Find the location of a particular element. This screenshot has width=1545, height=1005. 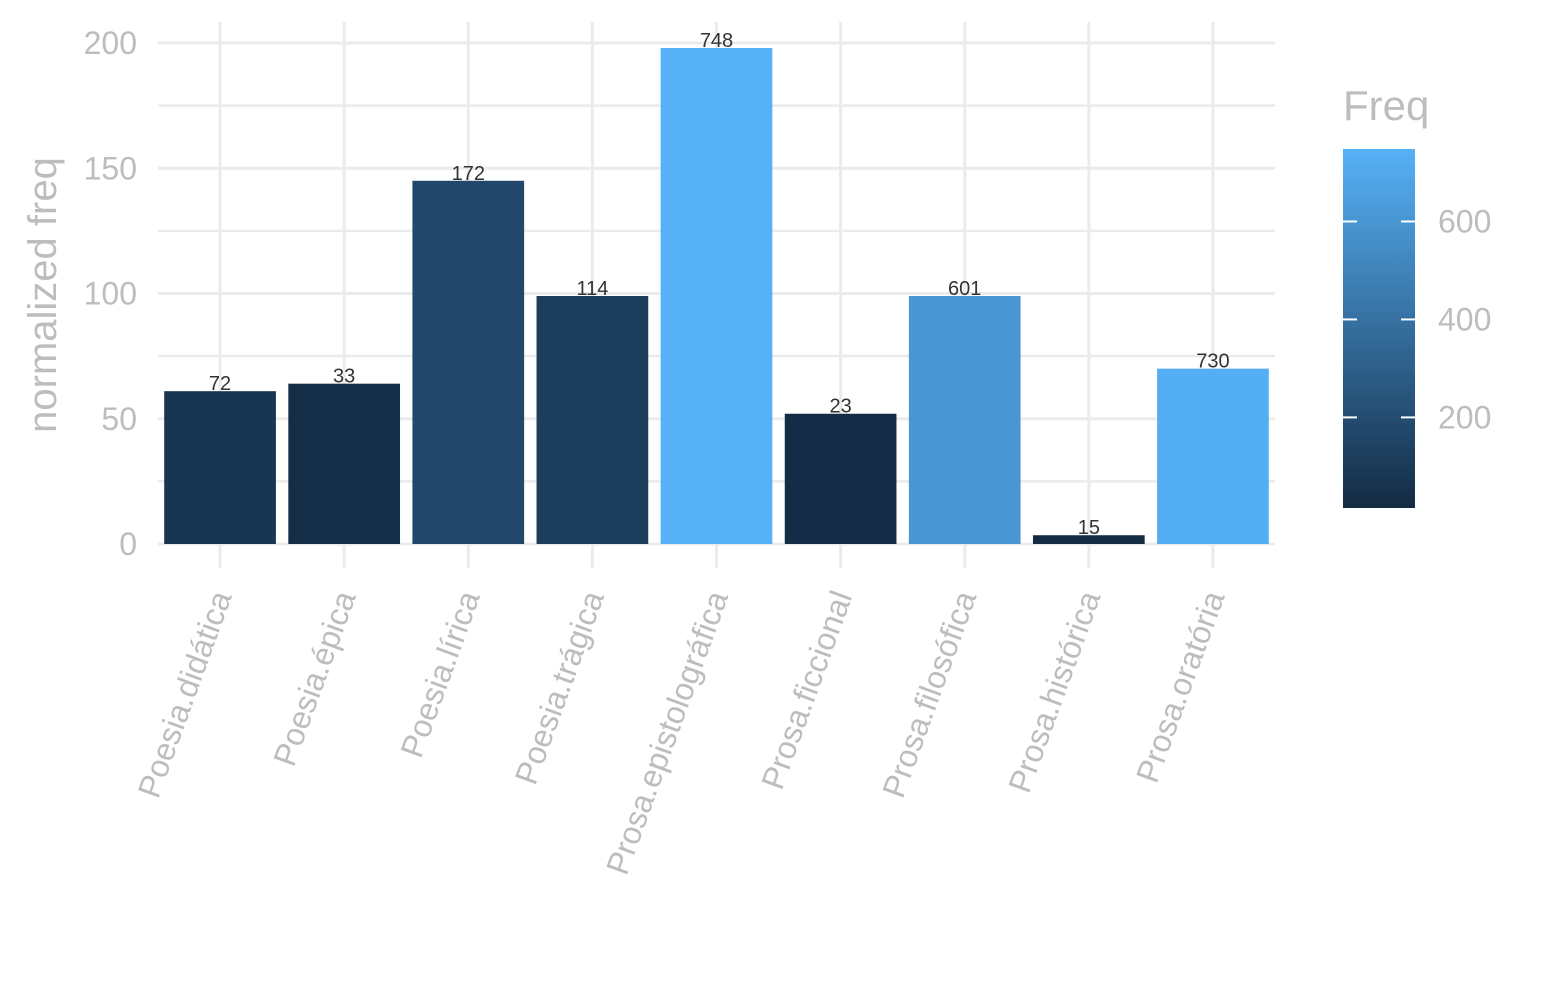

bar-value-label: 72 is located at coordinates (220, 384).